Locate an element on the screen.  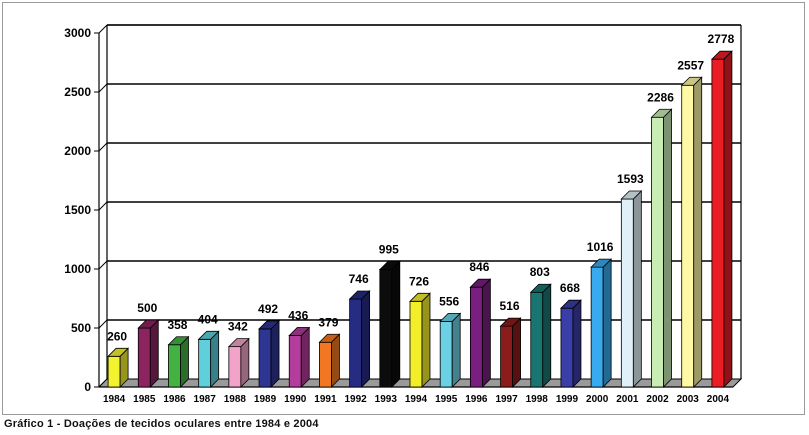
y-tick-label: 2000 is located at coordinates (77, 151).